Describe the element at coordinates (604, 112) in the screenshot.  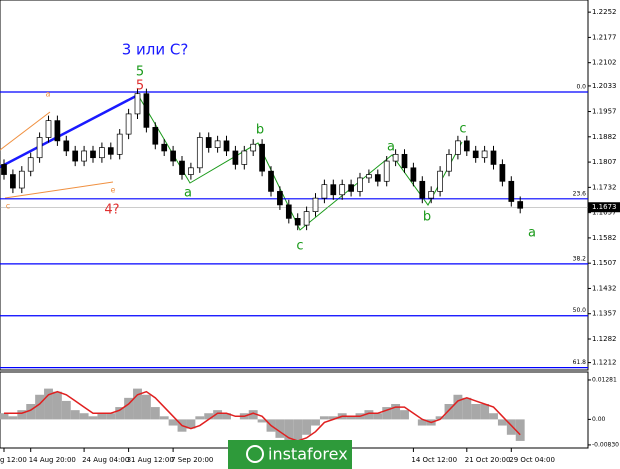
I see `y-tick-label: 1.1957` at that location.